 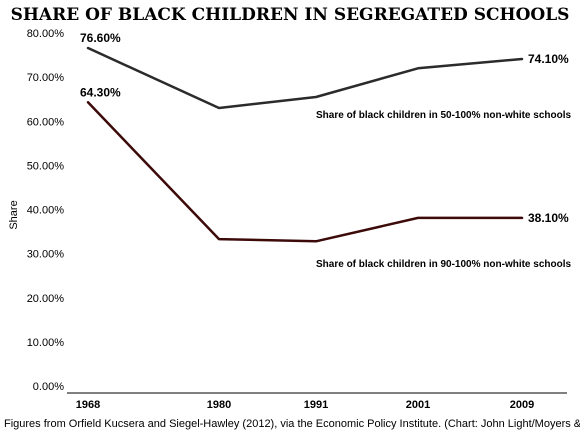 What do you see at coordinates (14, 214) in the screenshot?
I see `y-axis-label: Share` at bounding box center [14, 214].